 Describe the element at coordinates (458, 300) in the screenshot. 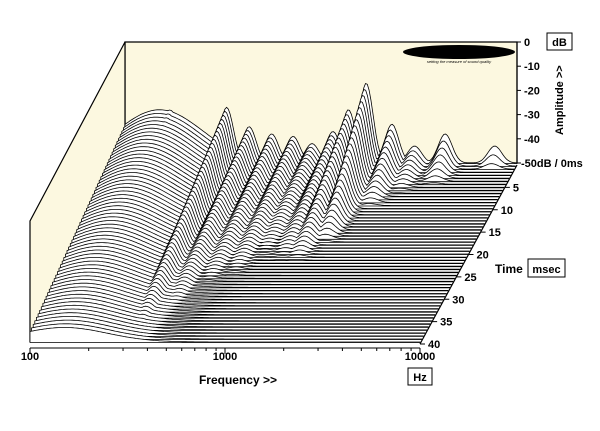

I see `time-tick-label: 30` at that location.